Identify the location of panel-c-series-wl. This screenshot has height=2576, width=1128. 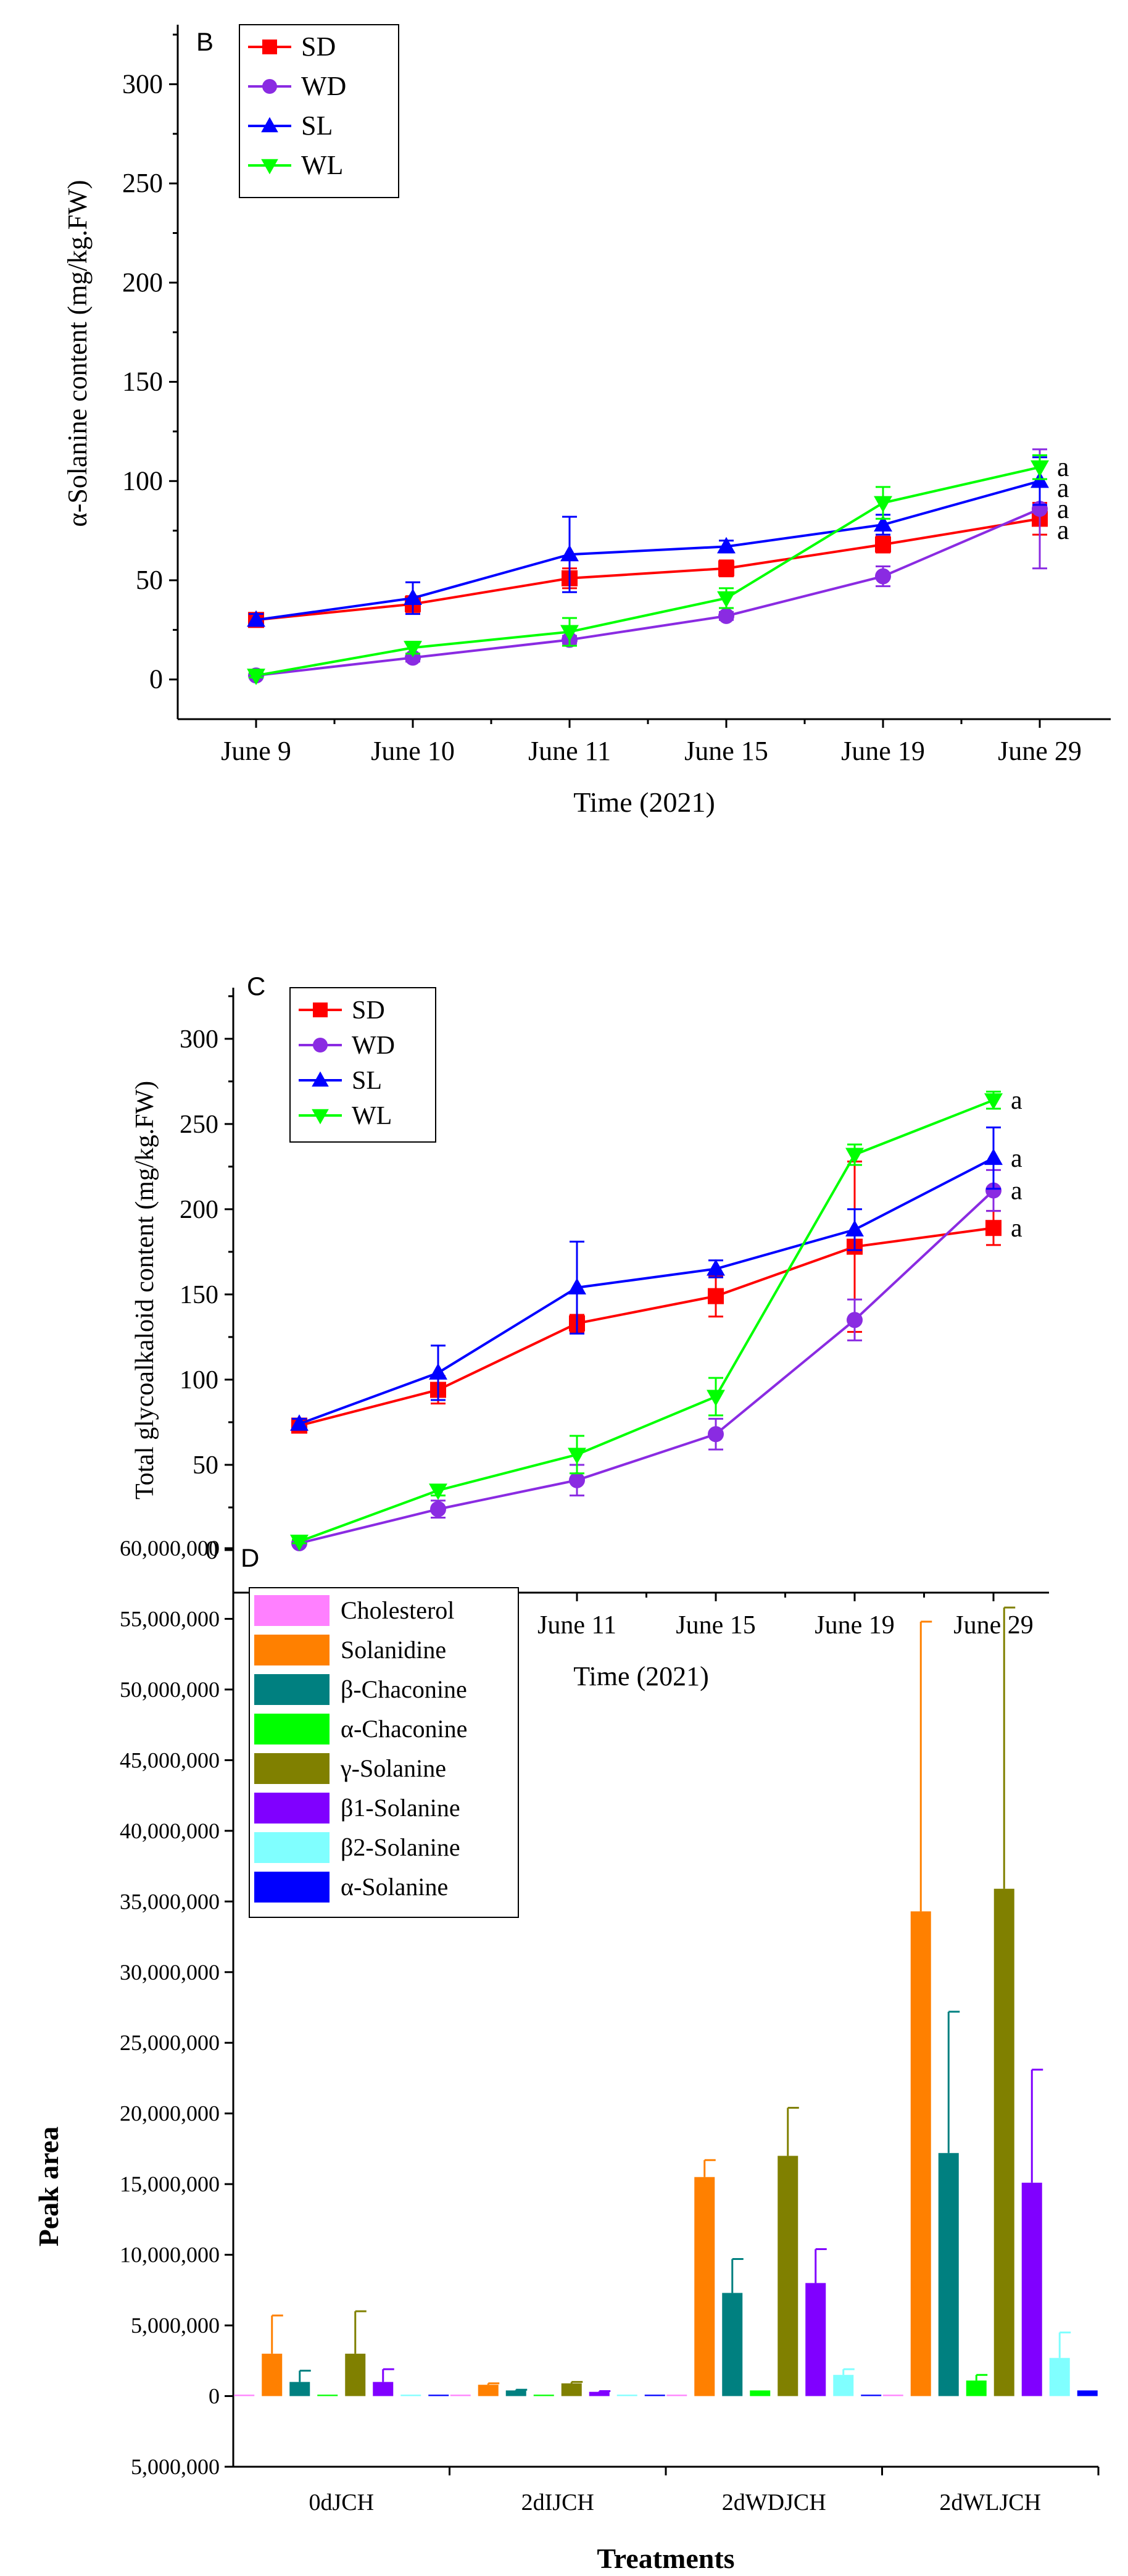
(647, 1320).